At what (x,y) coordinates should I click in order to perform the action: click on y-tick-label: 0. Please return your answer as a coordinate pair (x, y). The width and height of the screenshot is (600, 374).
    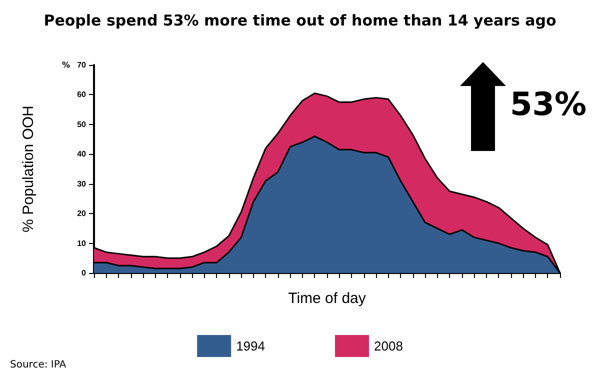
    Looking at the image, I should click on (84, 273).